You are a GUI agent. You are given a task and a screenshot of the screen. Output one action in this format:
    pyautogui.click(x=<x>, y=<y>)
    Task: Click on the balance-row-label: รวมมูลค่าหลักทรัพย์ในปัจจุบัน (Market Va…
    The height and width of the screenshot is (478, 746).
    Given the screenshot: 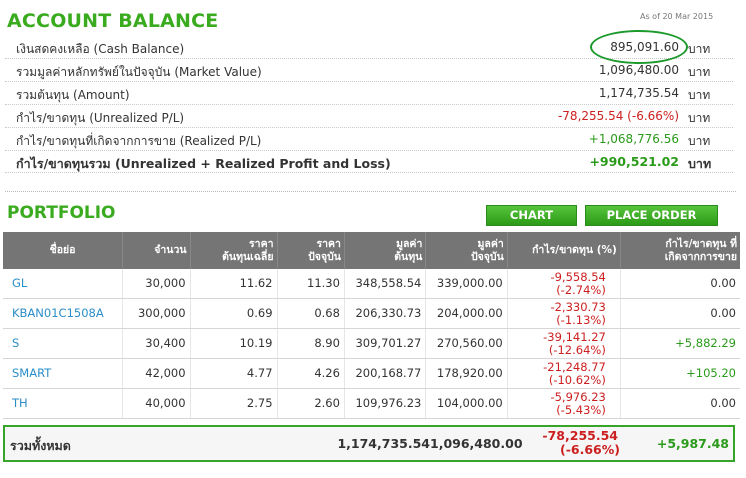 What is the action you would take?
    pyautogui.click(x=139, y=72)
    